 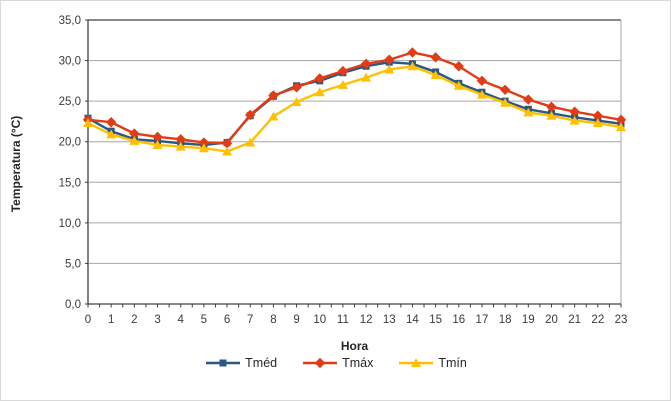 What do you see at coordinates (227, 320) in the screenshot?
I see `x-tick-label: 6` at bounding box center [227, 320].